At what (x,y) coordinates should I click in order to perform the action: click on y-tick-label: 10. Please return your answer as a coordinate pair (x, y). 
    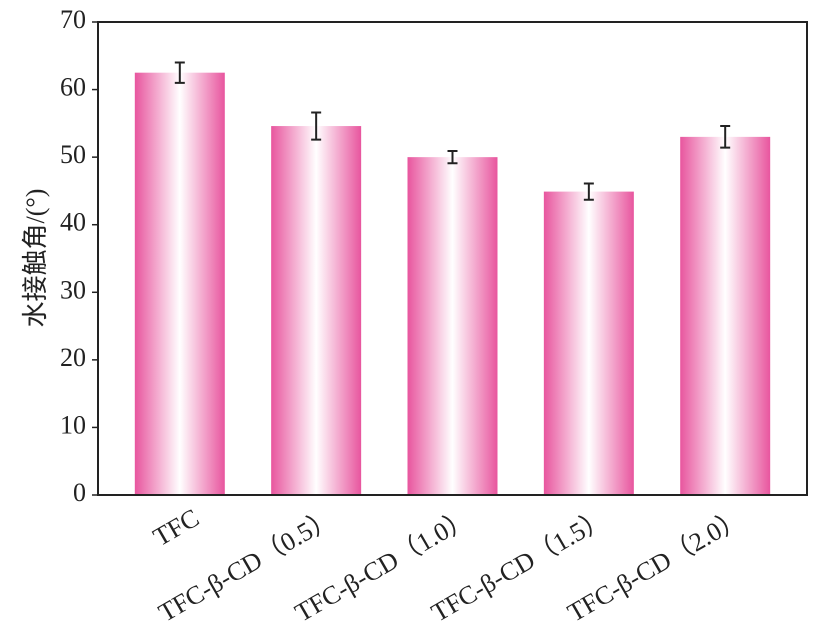
    Looking at the image, I should click on (73, 424).